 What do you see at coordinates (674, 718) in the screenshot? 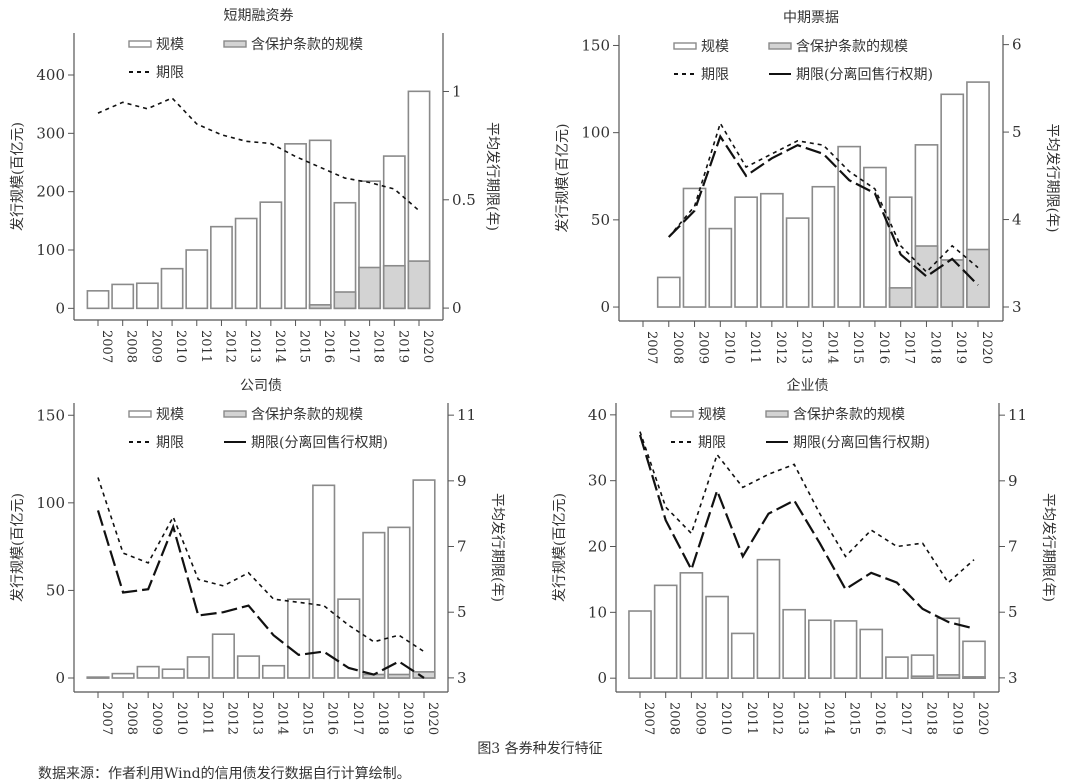
I see `x-tick-label: 2008` at bounding box center [674, 718].